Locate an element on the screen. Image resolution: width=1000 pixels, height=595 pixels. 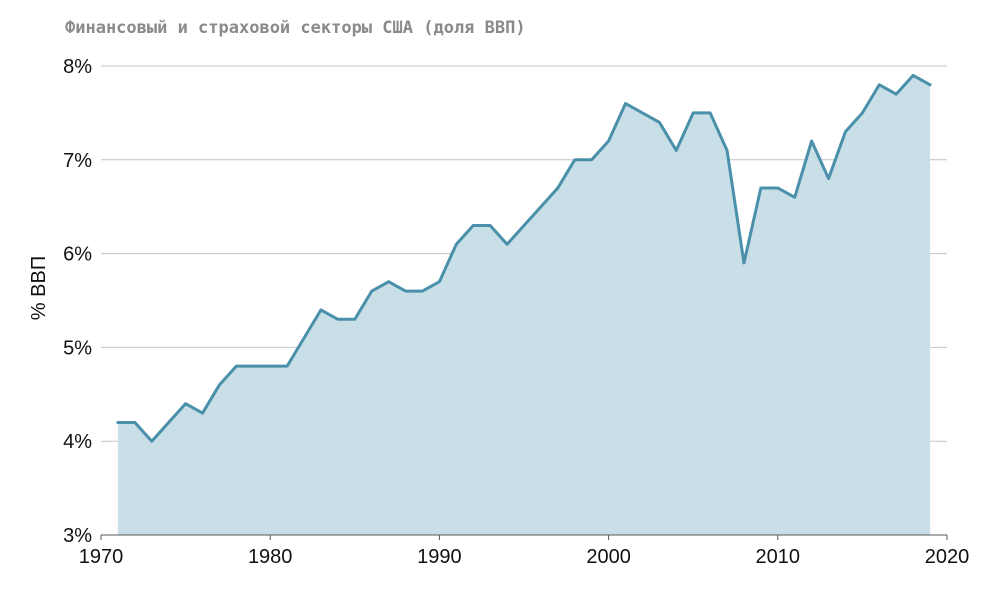
x-tick-labels: 1970 1980 1990 2000 2010 2020 is located at coordinates (524, 557).